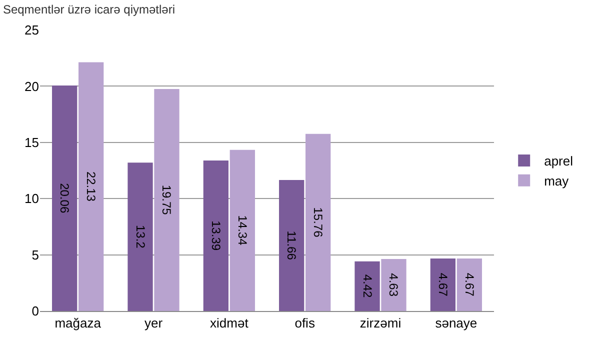 Image resolution: width=590 pixels, height=346 pixels. Describe the element at coordinates (154, 323) in the screenshot. I see `x-tick-label: yer` at that location.